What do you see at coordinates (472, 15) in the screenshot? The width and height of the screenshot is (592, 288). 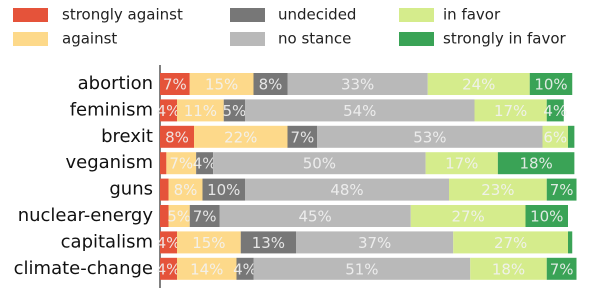 I see `legend-label: in favor` at bounding box center [472, 15].